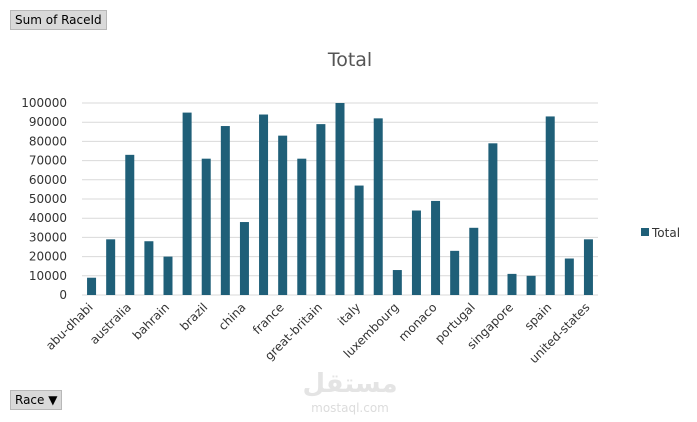 This screenshot has width=697, height=422. Describe the element at coordinates (30, 400) in the screenshot. I see `axis-field-label: Race` at that location.